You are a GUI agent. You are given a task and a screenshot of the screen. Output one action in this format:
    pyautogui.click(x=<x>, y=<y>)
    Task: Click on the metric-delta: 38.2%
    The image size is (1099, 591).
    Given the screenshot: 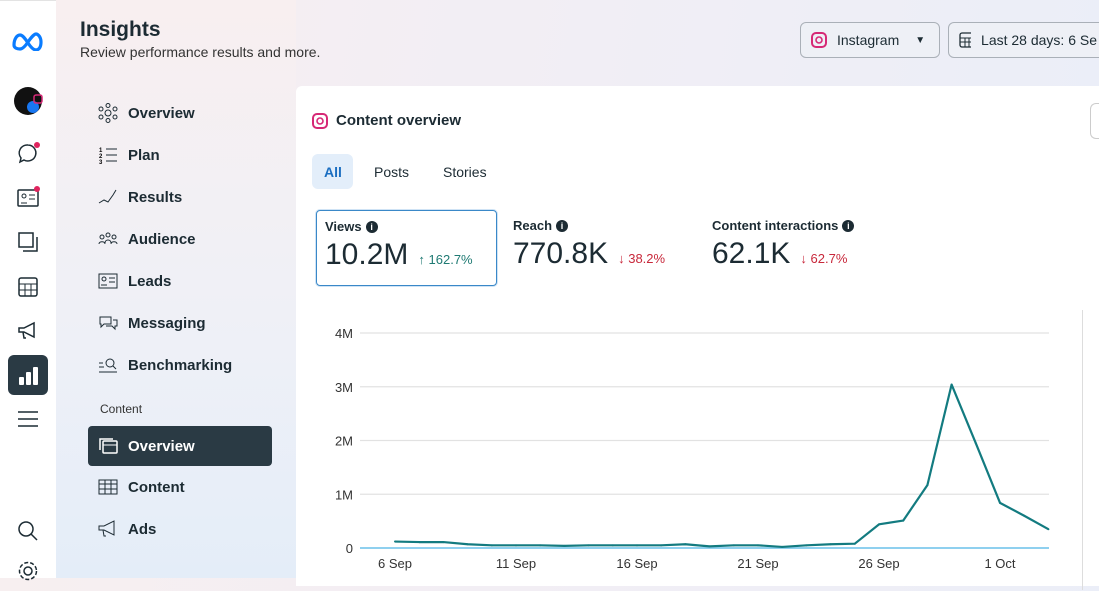 What is the action you would take?
    pyautogui.click(x=647, y=258)
    